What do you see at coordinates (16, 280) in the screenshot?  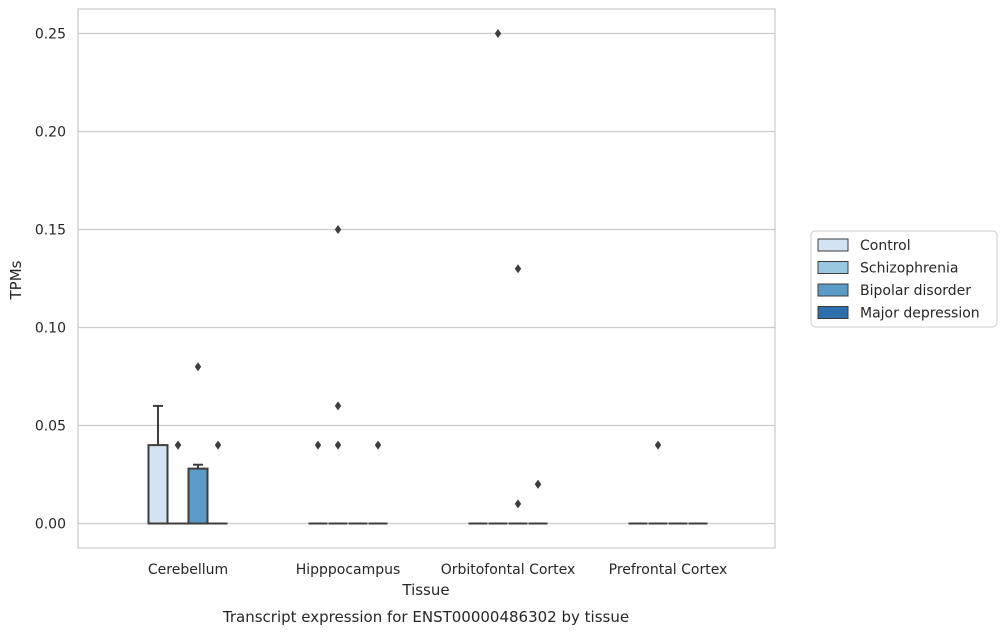 I see `y-axis-label: TPMs` at bounding box center [16, 280].